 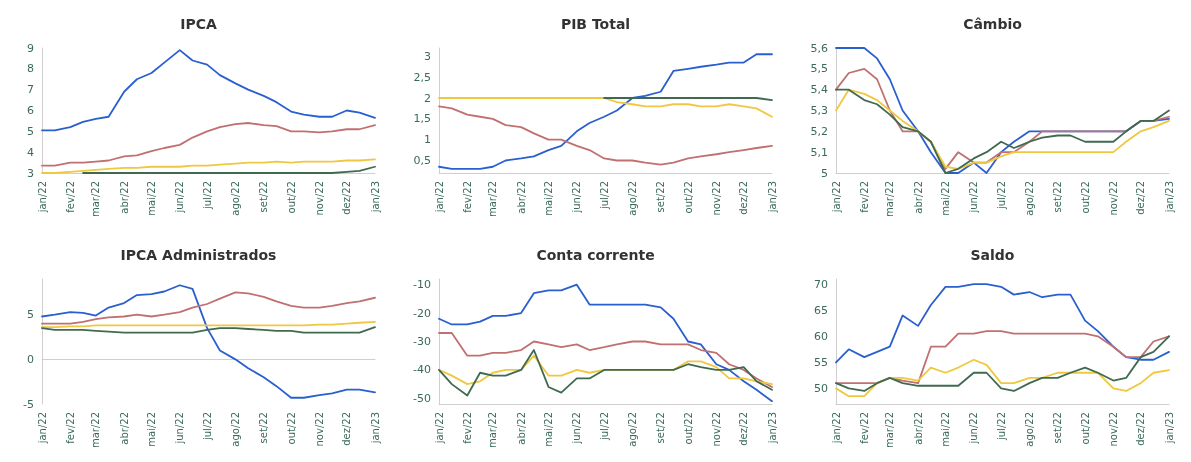 I want to click on y-tick-label: 70, so click(x=821, y=284).